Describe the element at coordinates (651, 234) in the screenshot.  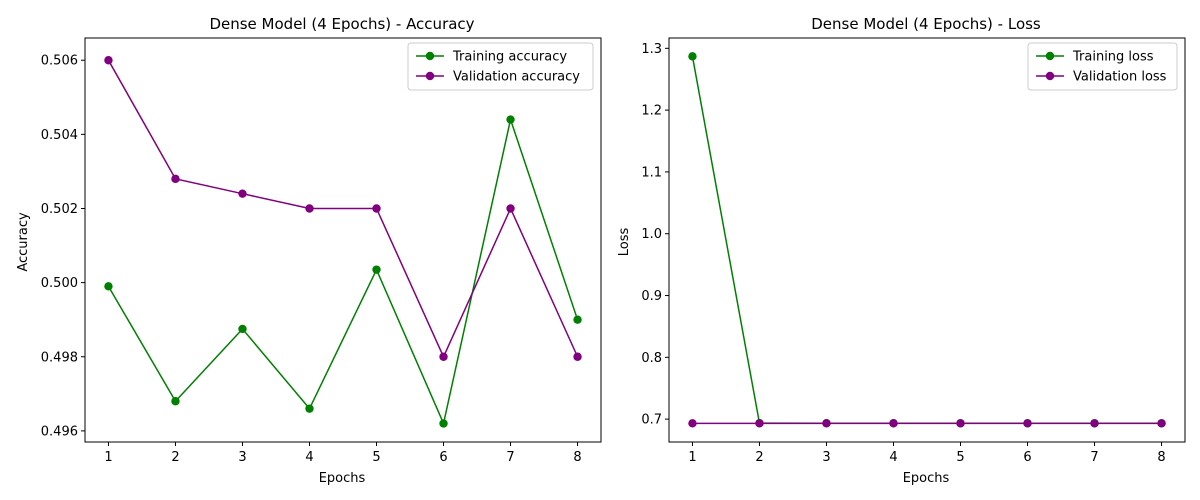
I see `y-tick-label: 1.0` at that location.